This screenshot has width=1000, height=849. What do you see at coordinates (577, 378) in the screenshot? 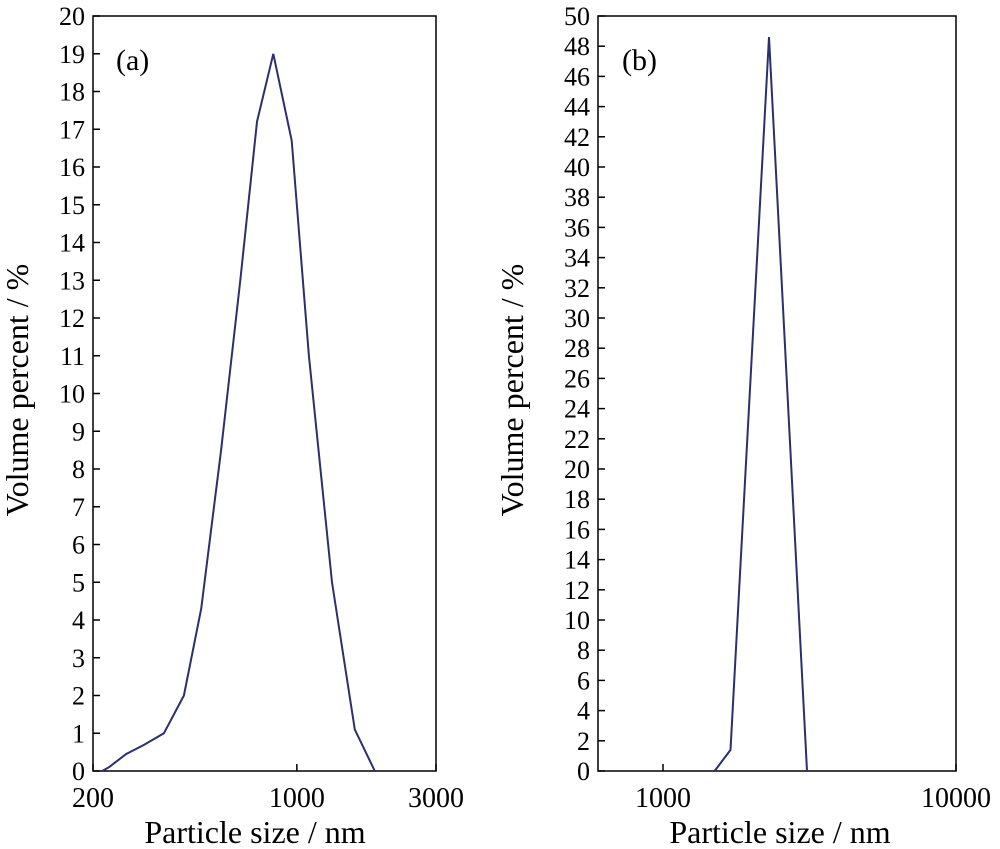
I see `y-tick-label: 26` at bounding box center [577, 378].